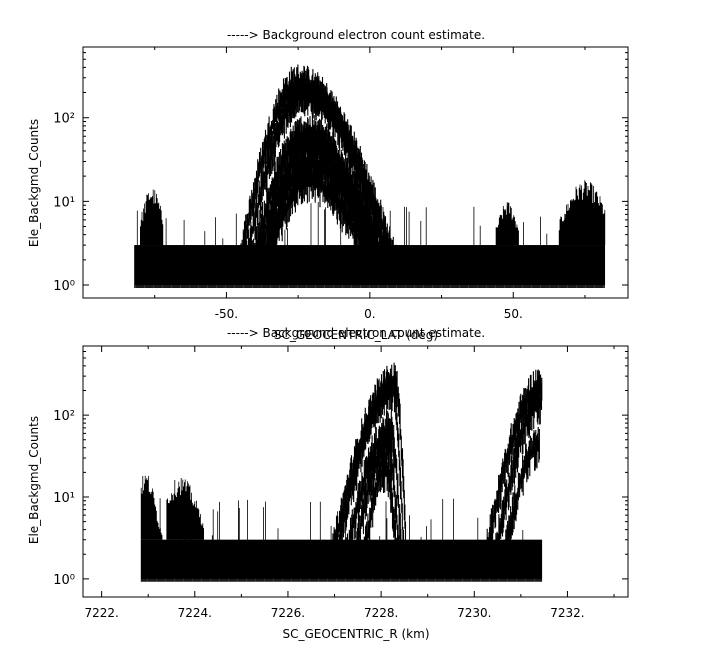 This screenshot has width=724, height=656. Describe the element at coordinates (101, 613) in the screenshot. I see `x-tick-label: 7222.` at that location.